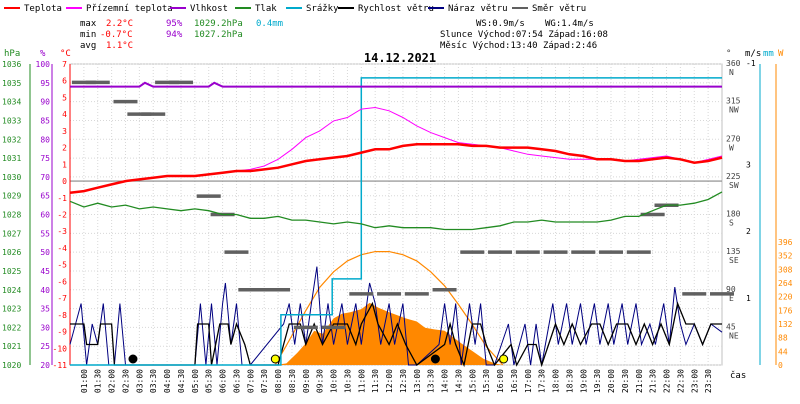  What do you see at coordinates (11, 120) in the screenshot?
I see `tick-hpa-3: 1033` at bounding box center [11, 120].